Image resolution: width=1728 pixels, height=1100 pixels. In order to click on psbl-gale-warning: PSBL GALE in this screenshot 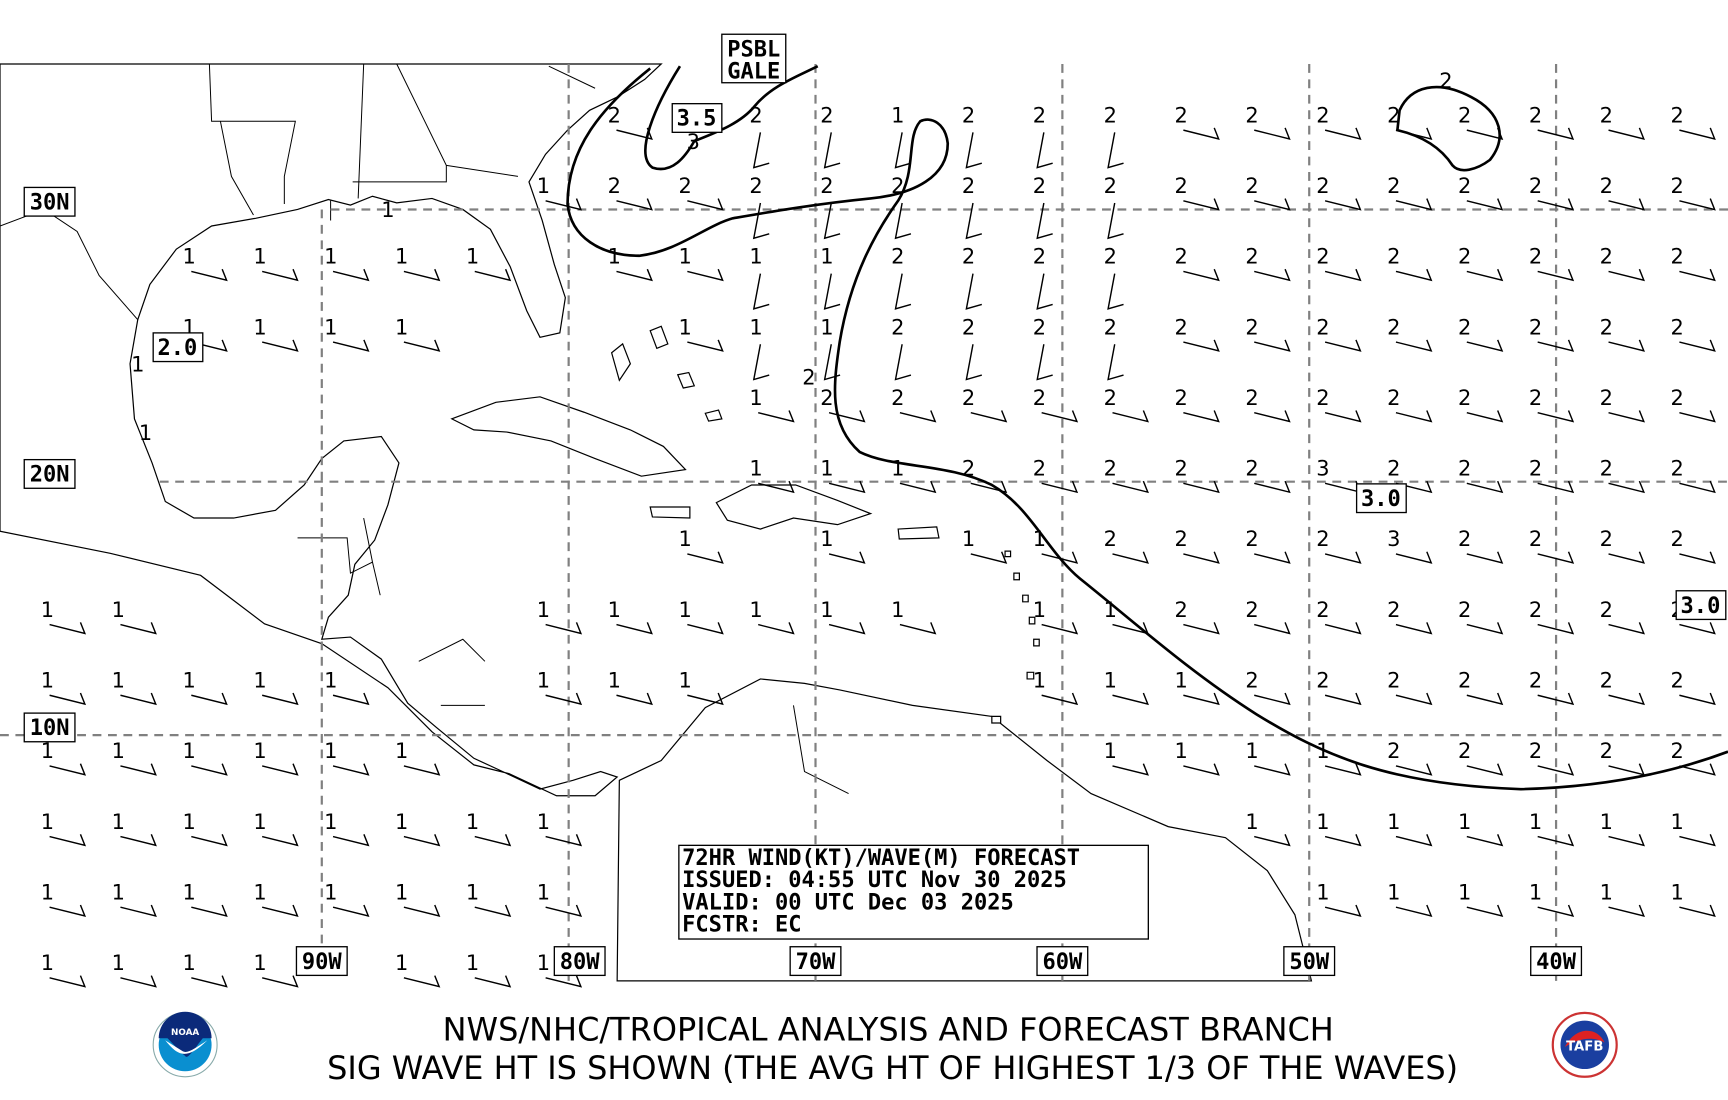, I will do `click(754, 58)`.